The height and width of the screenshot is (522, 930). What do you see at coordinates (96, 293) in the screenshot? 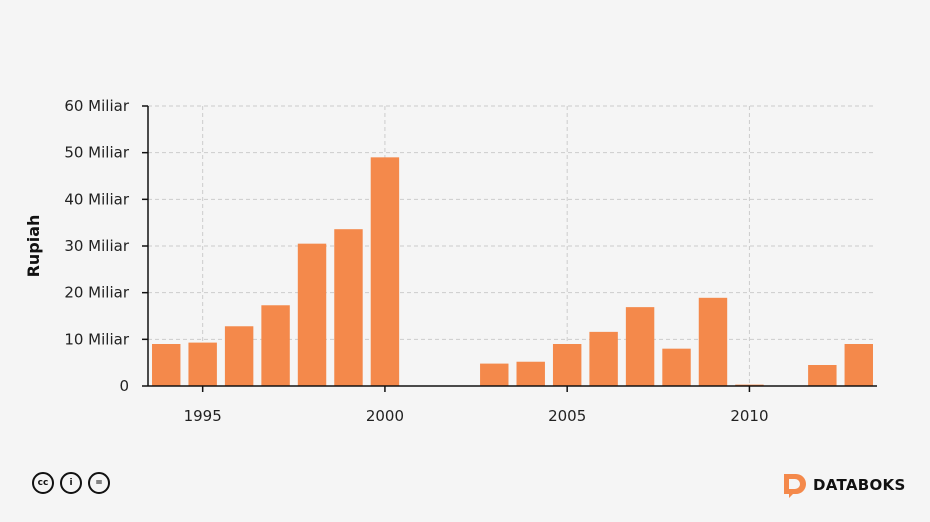
I see `y-tick-label: 20 Miliar` at bounding box center [96, 293].